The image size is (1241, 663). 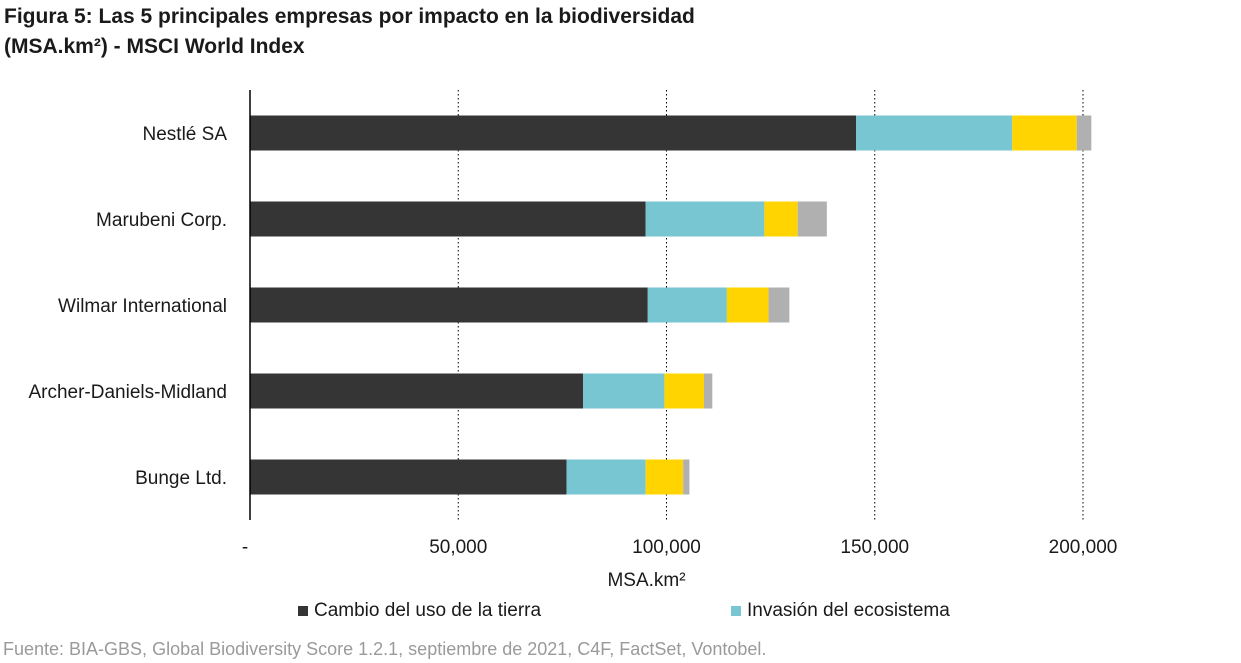 What do you see at coordinates (874, 547) in the screenshot?
I see `x-tick-label-3: 150,000` at bounding box center [874, 547].